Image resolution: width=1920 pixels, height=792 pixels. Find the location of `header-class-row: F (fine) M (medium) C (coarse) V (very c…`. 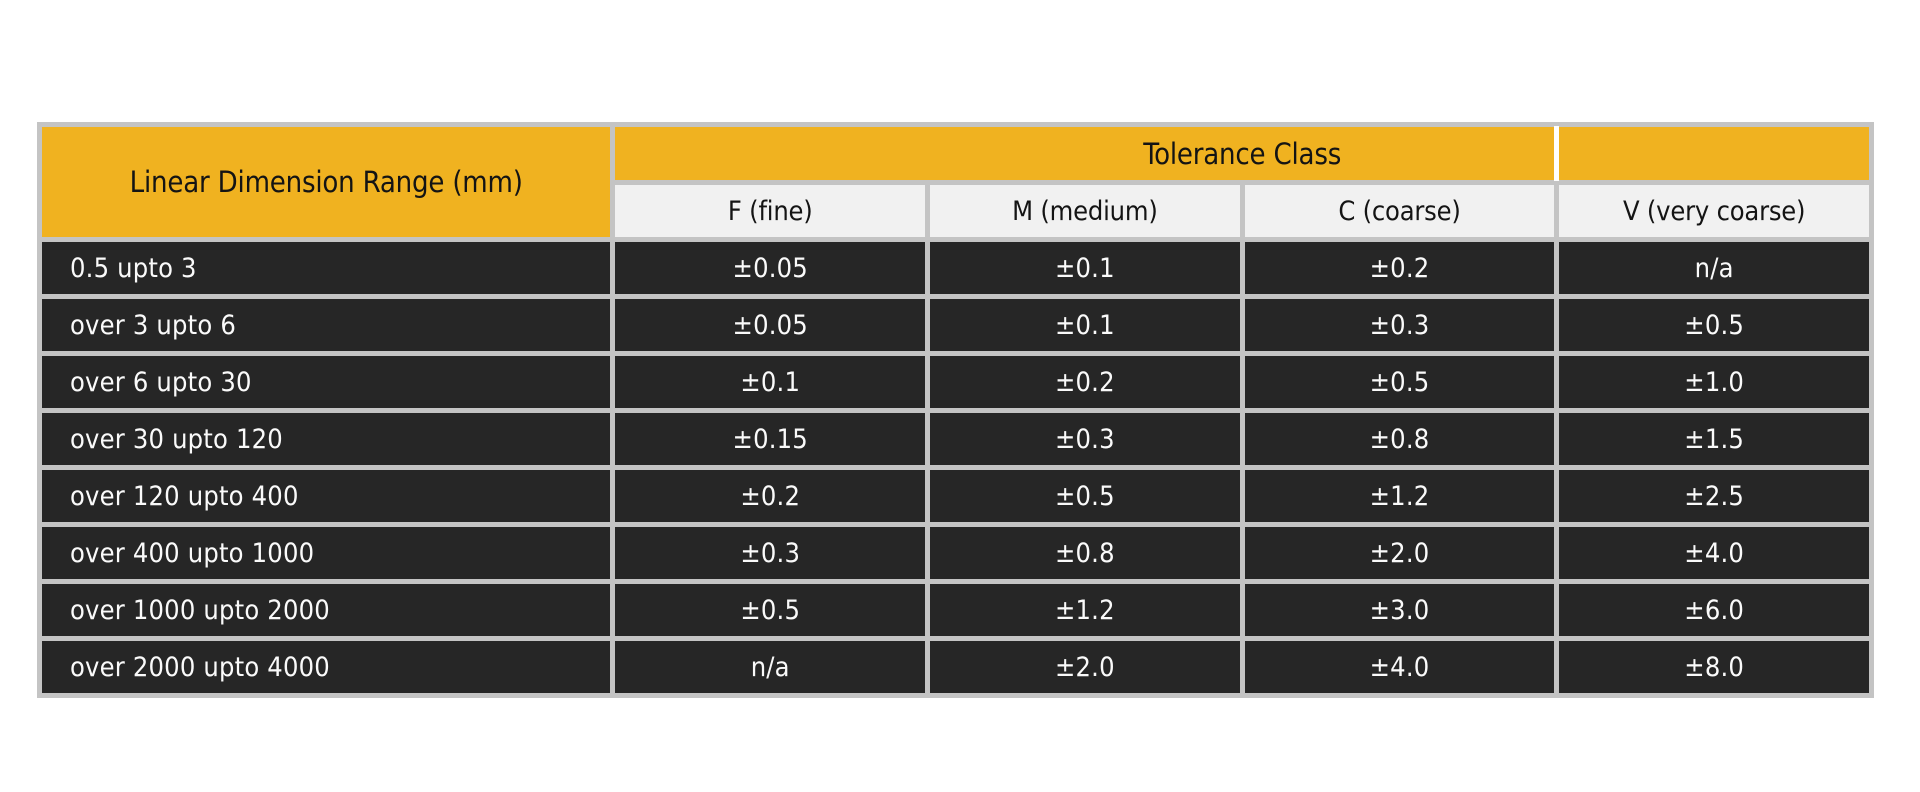

header-class-row: F (fine) M (medium) C (coarse) V (very c… is located at coordinates (957, 211).